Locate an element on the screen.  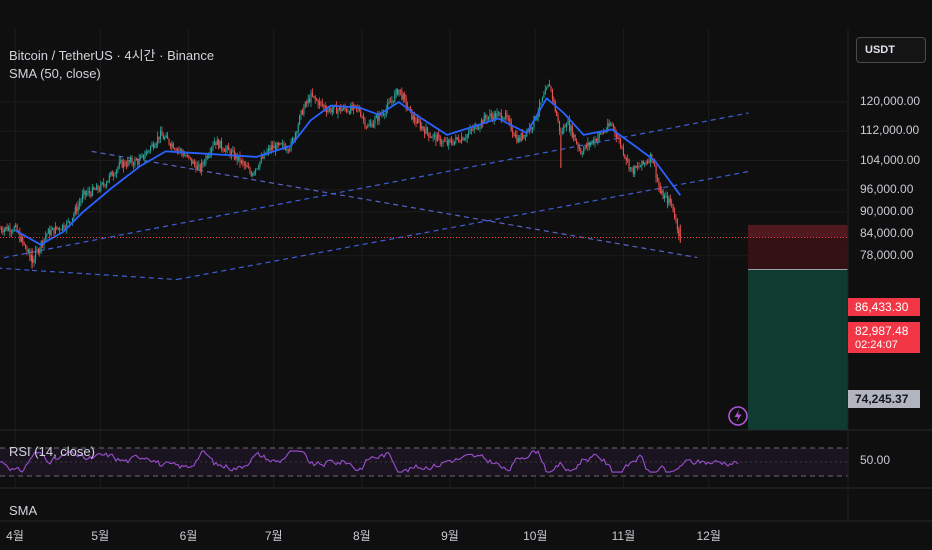
loss-zone is located at coordinates (798, 231).